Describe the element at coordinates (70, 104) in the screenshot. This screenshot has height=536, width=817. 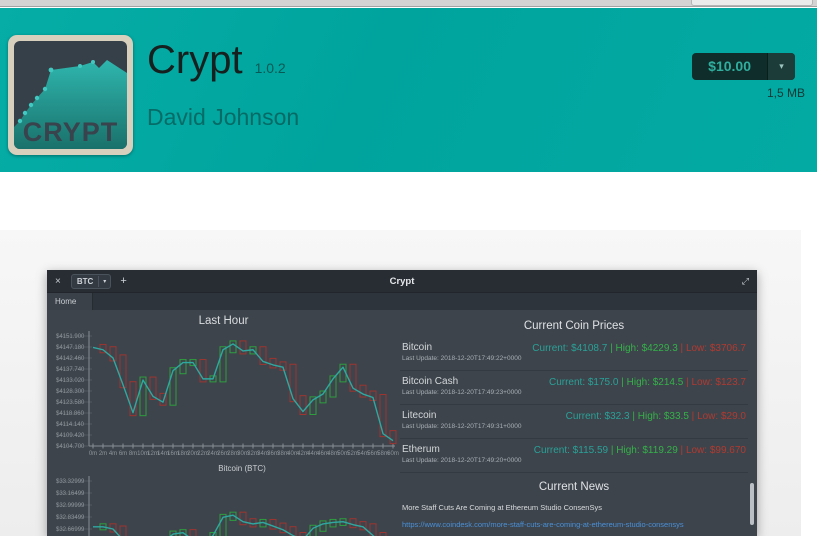
I see `app-icon-chart-graphic: CRYPT` at that location.